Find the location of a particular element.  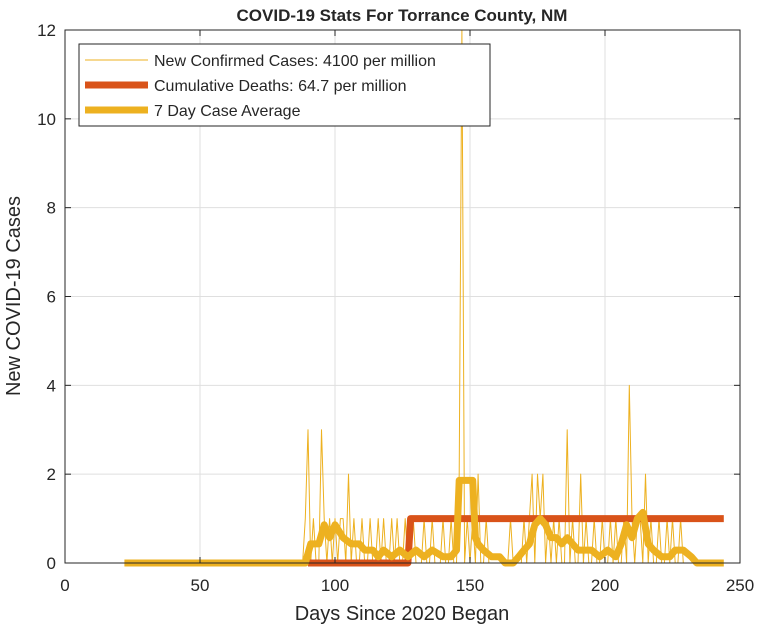

x-tick-label: 200 is located at coordinates (605, 585).